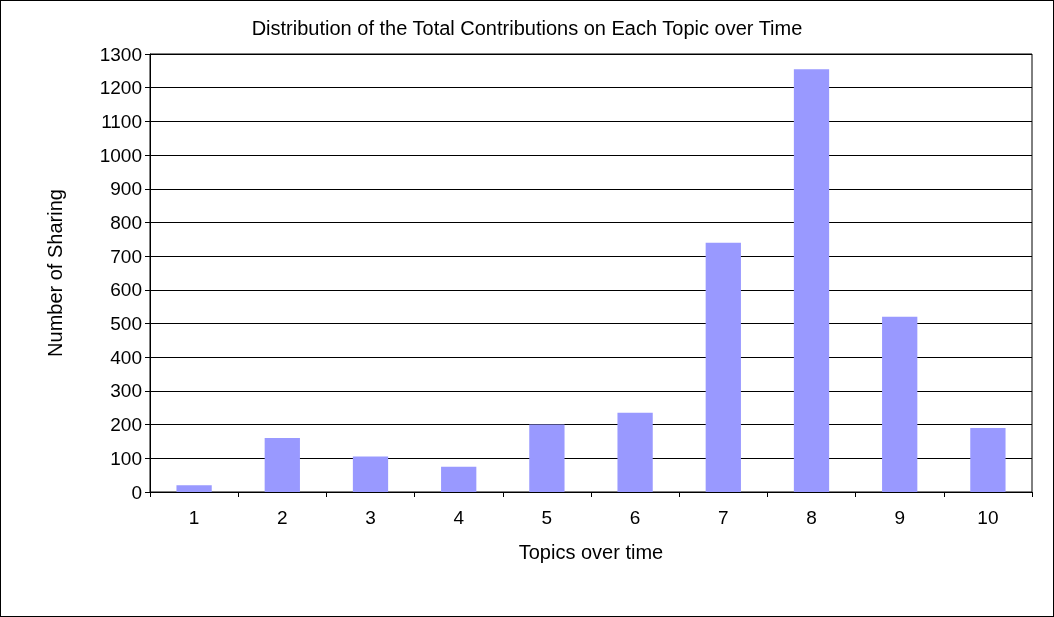  What do you see at coordinates (527, 28) in the screenshot?
I see `chart-title: Distribution of the Total Contributions on Each Topic over Time` at bounding box center [527, 28].